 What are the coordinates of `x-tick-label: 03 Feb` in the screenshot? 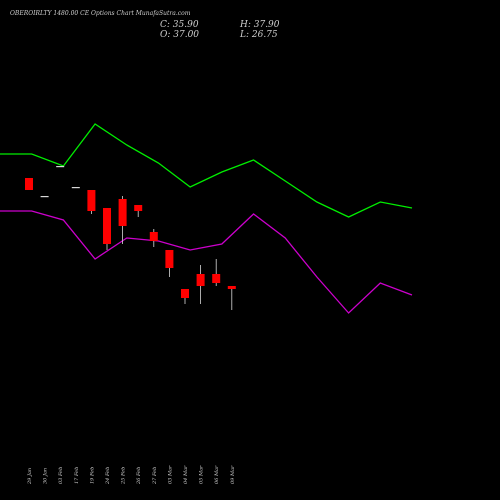 It's located at (61, 475).